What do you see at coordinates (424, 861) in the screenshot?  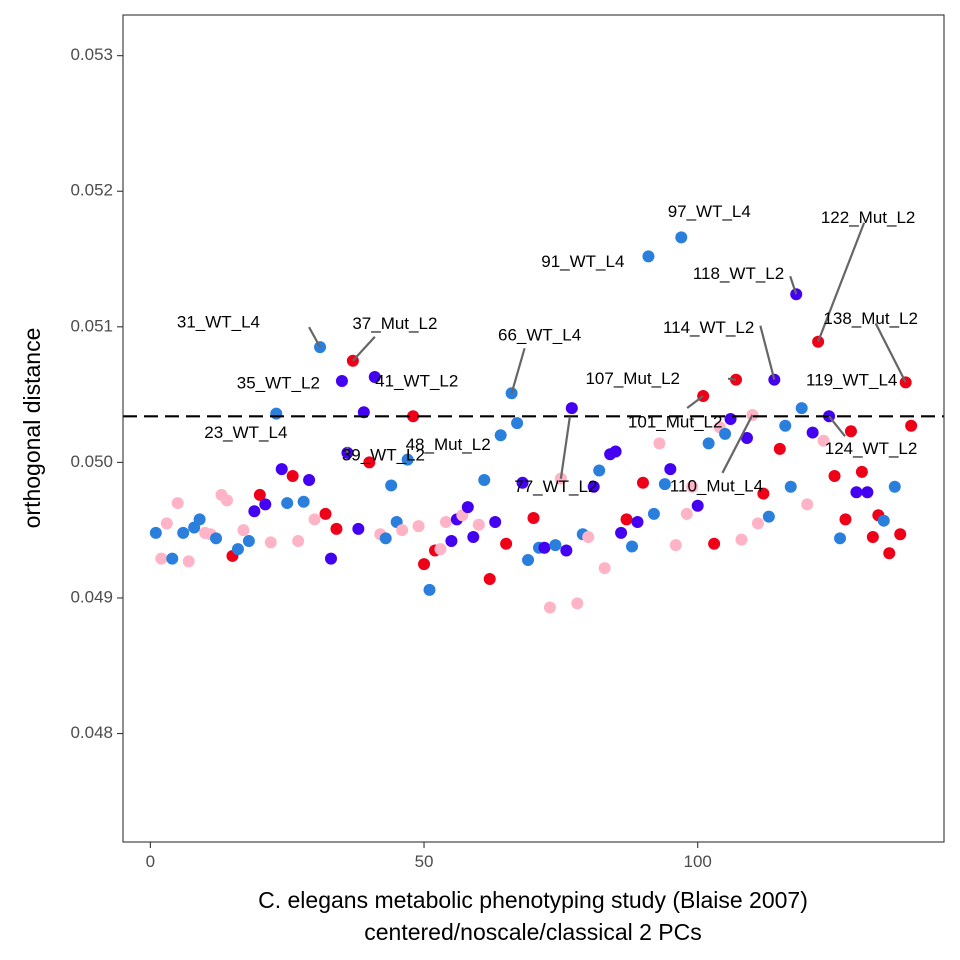 I see `x-tick-label: 50` at bounding box center [424, 861].